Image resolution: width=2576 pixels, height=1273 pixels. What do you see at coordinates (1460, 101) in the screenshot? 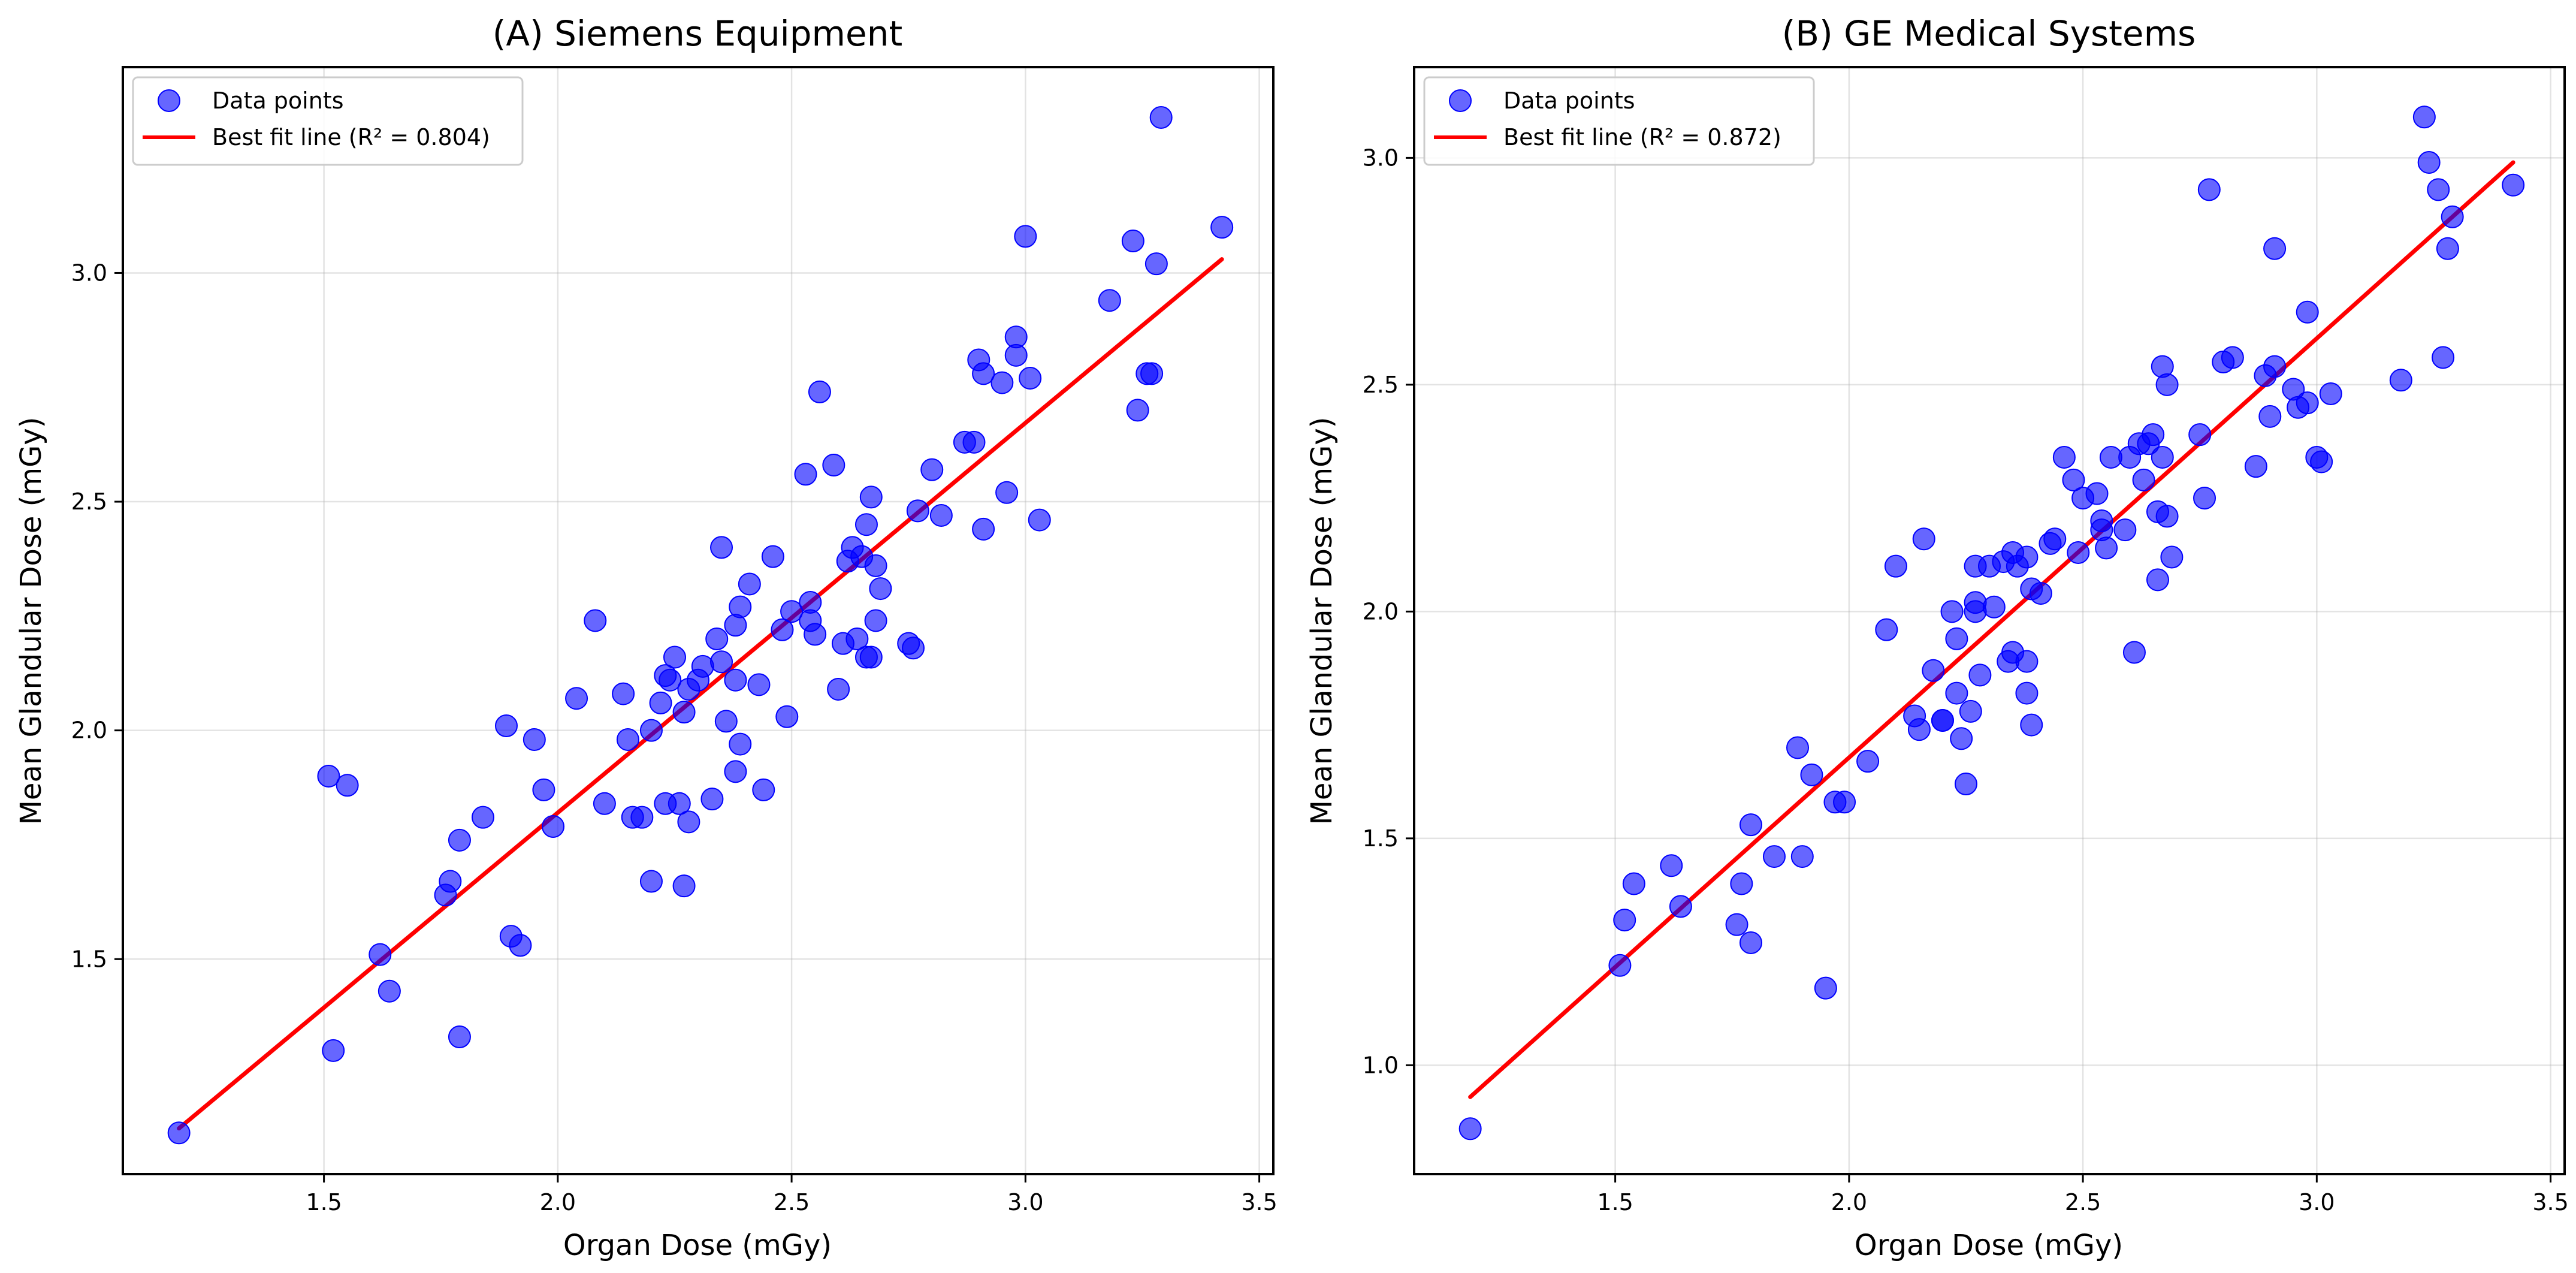
I see `legend-scatter-marker` at bounding box center [1460, 101].